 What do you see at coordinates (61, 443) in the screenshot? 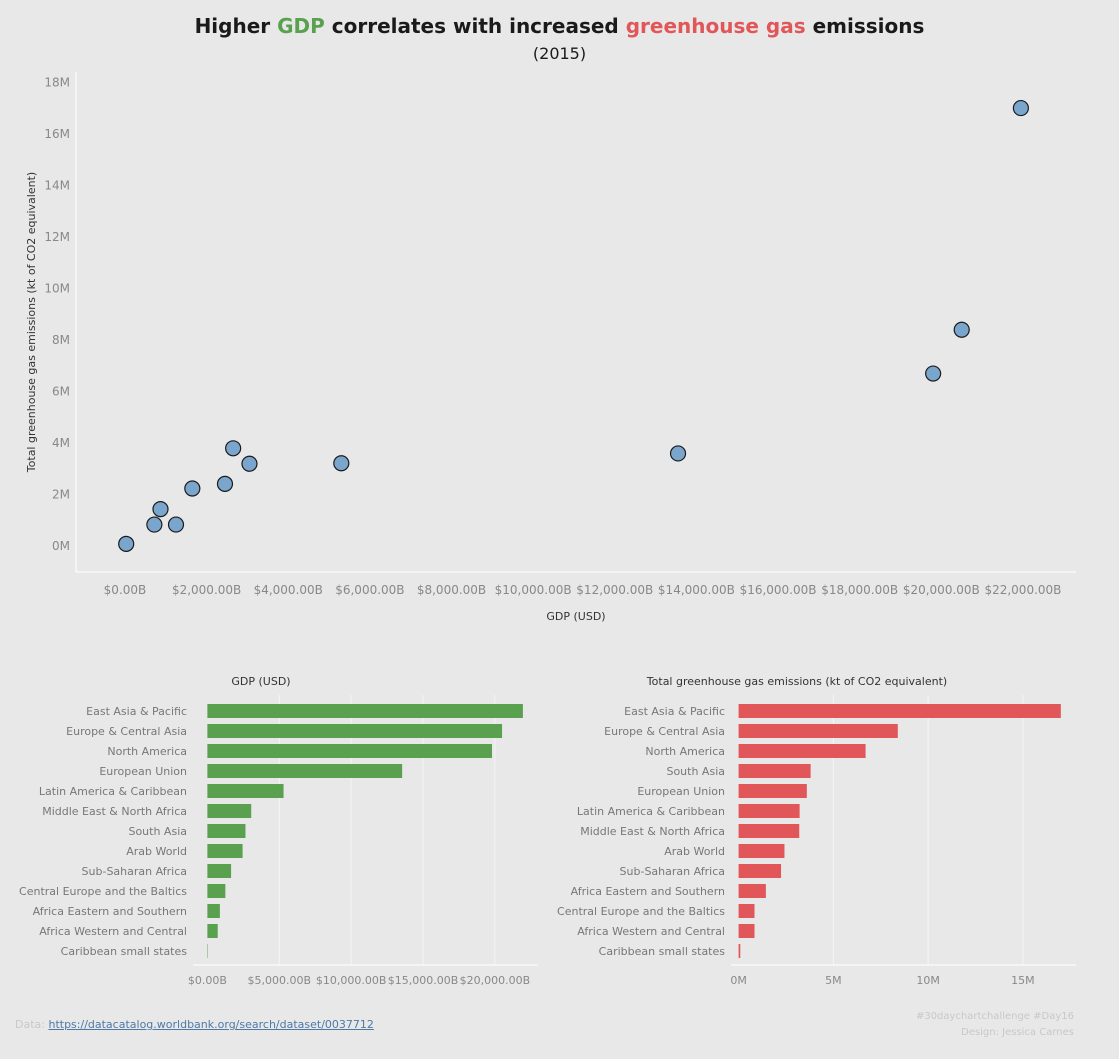
I see `y-tick-label: 4M` at bounding box center [61, 443].